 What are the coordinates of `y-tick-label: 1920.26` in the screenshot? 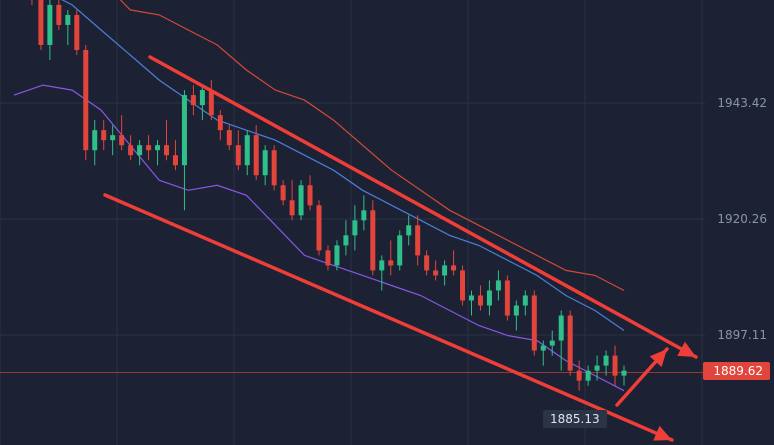 It's located at (742, 219).